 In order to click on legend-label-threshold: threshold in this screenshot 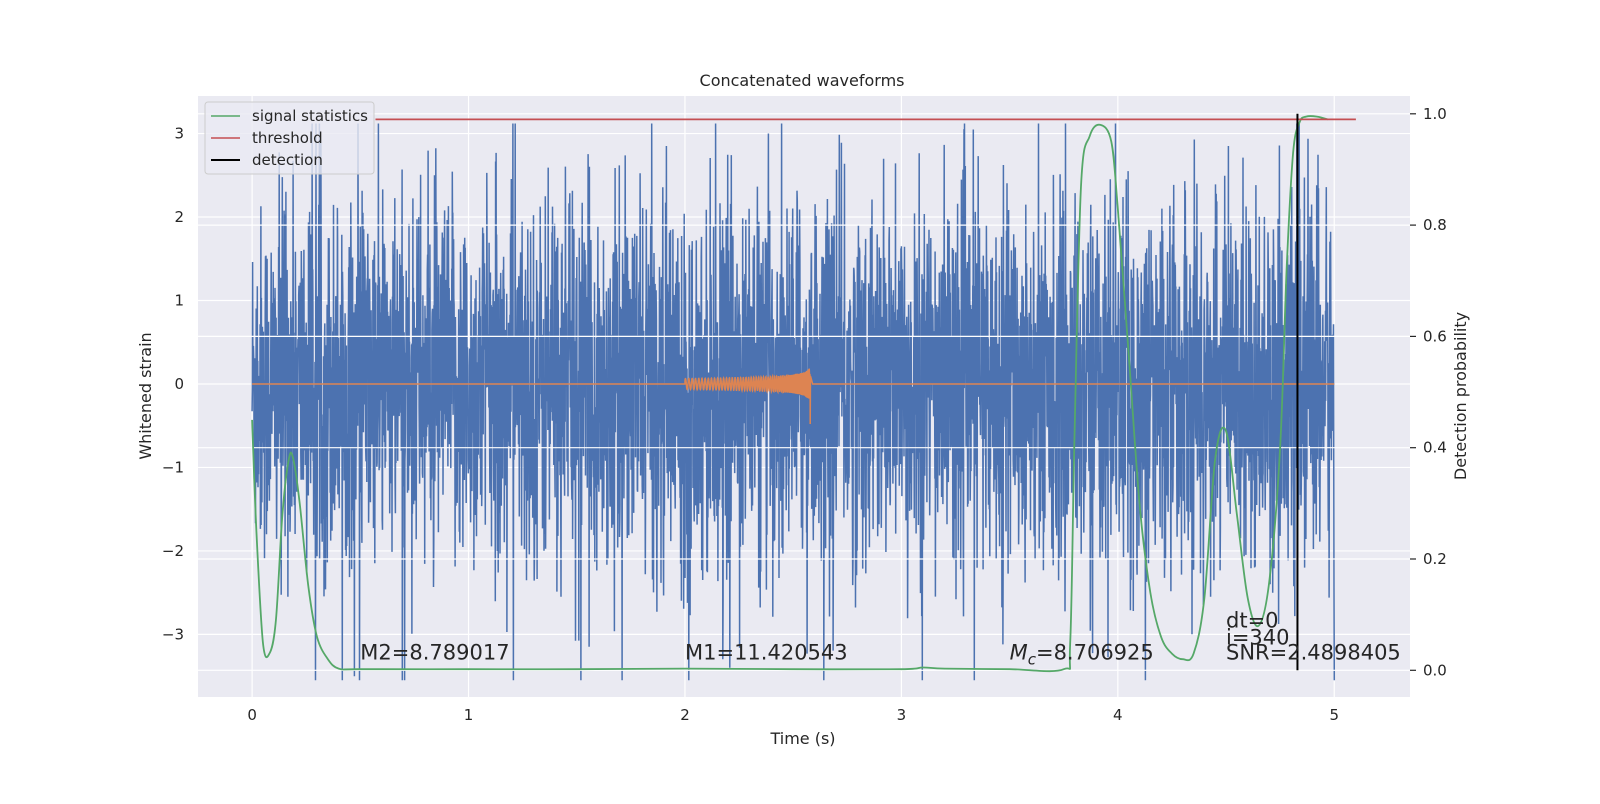, I will do `click(287, 138)`.